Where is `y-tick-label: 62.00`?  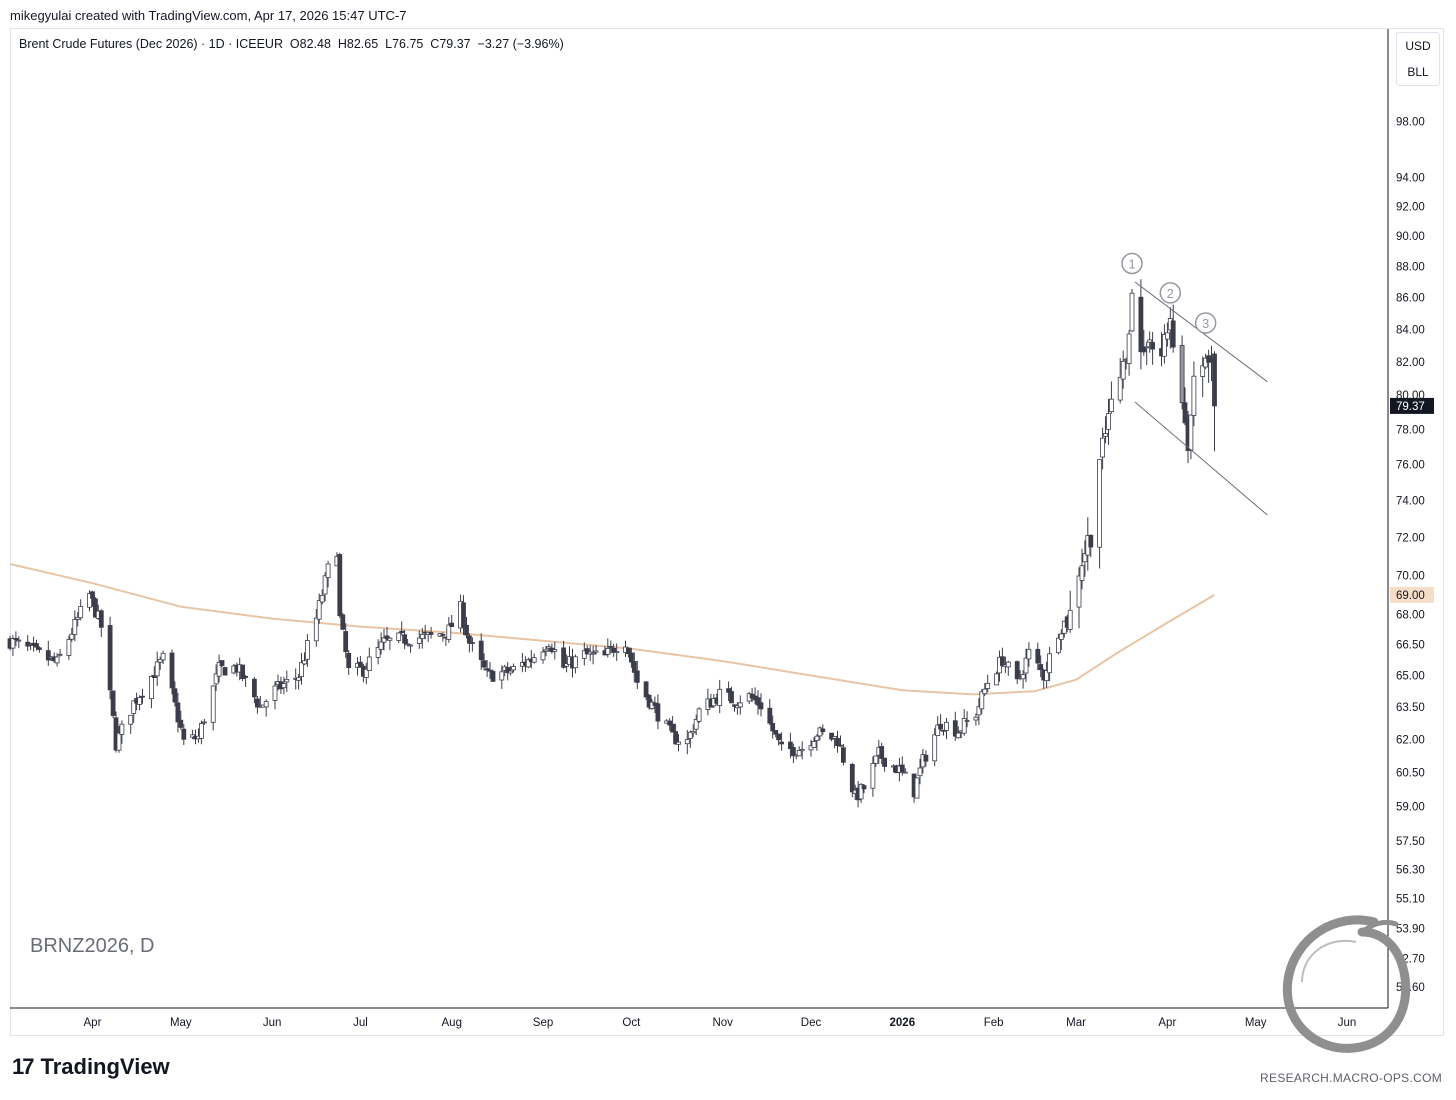
y-tick-label: 62.00 is located at coordinates (1410, 740).